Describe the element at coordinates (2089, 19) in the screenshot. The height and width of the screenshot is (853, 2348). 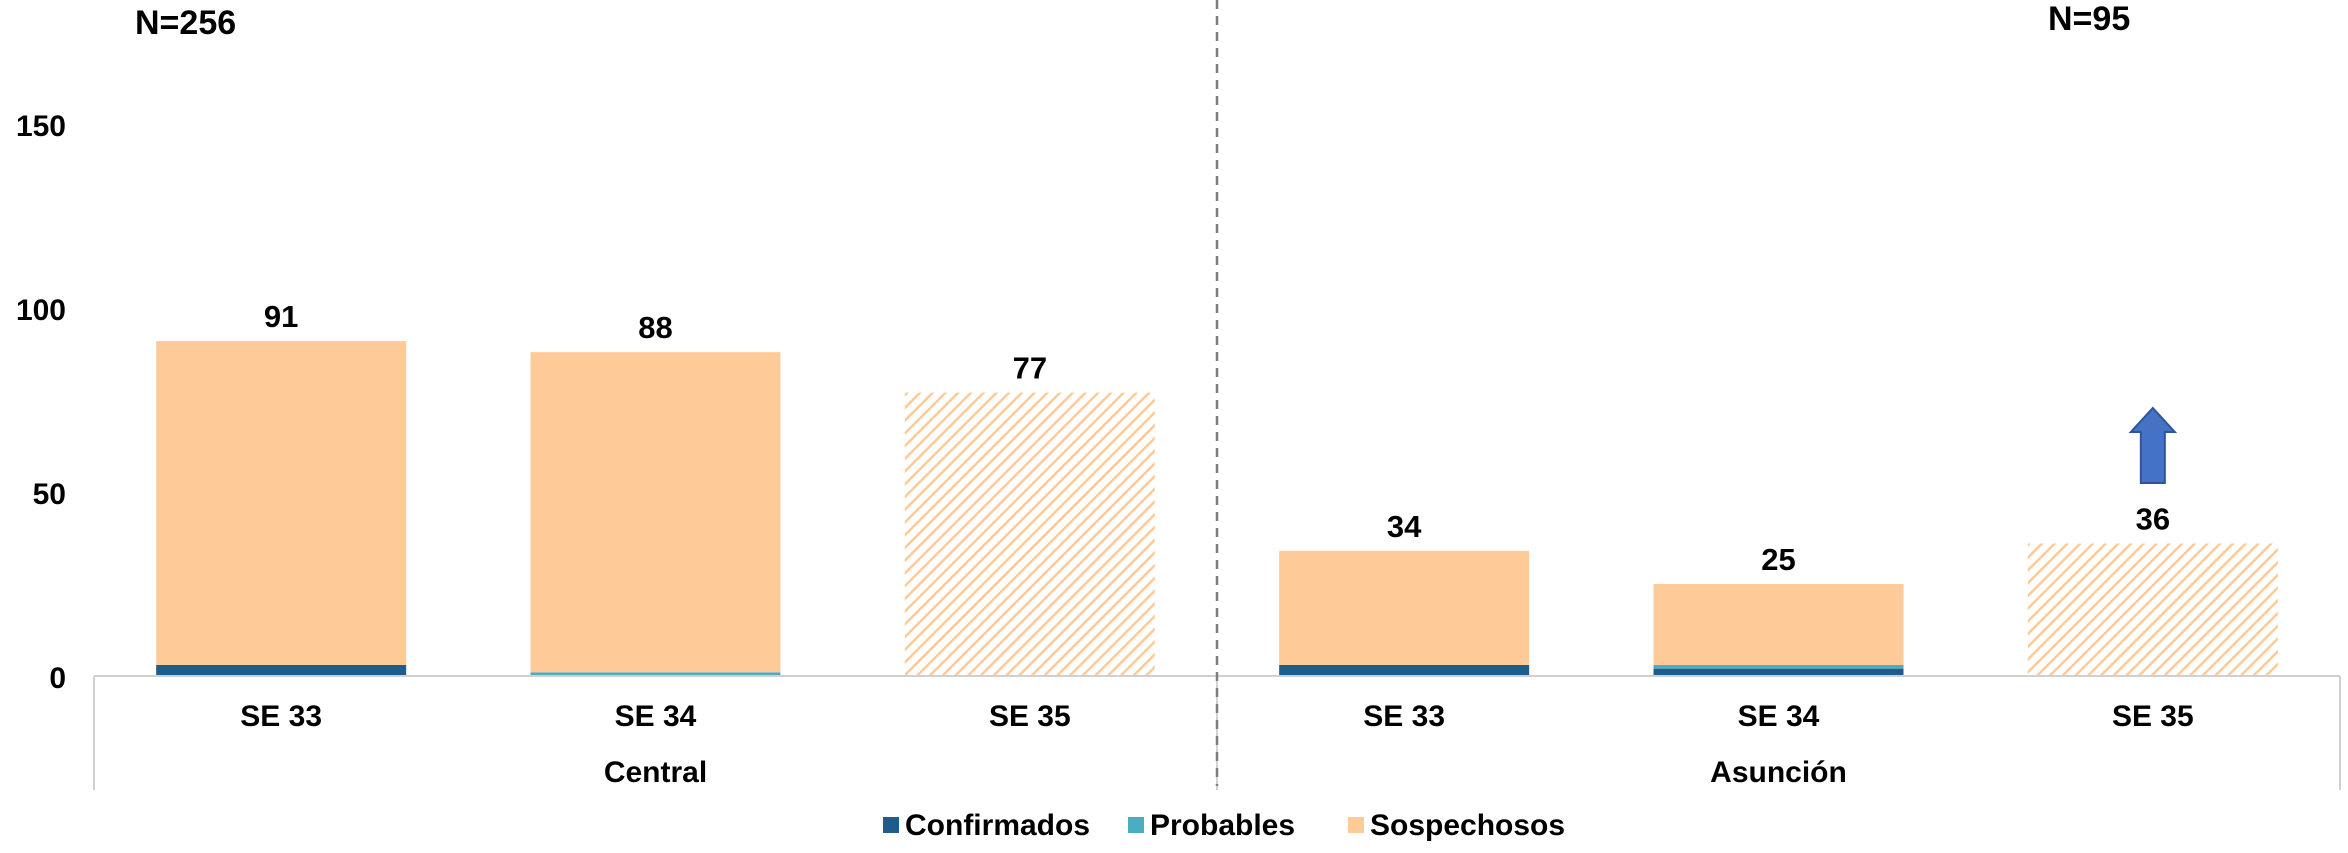
I see `n-asuncion-label: N=95` at that location.